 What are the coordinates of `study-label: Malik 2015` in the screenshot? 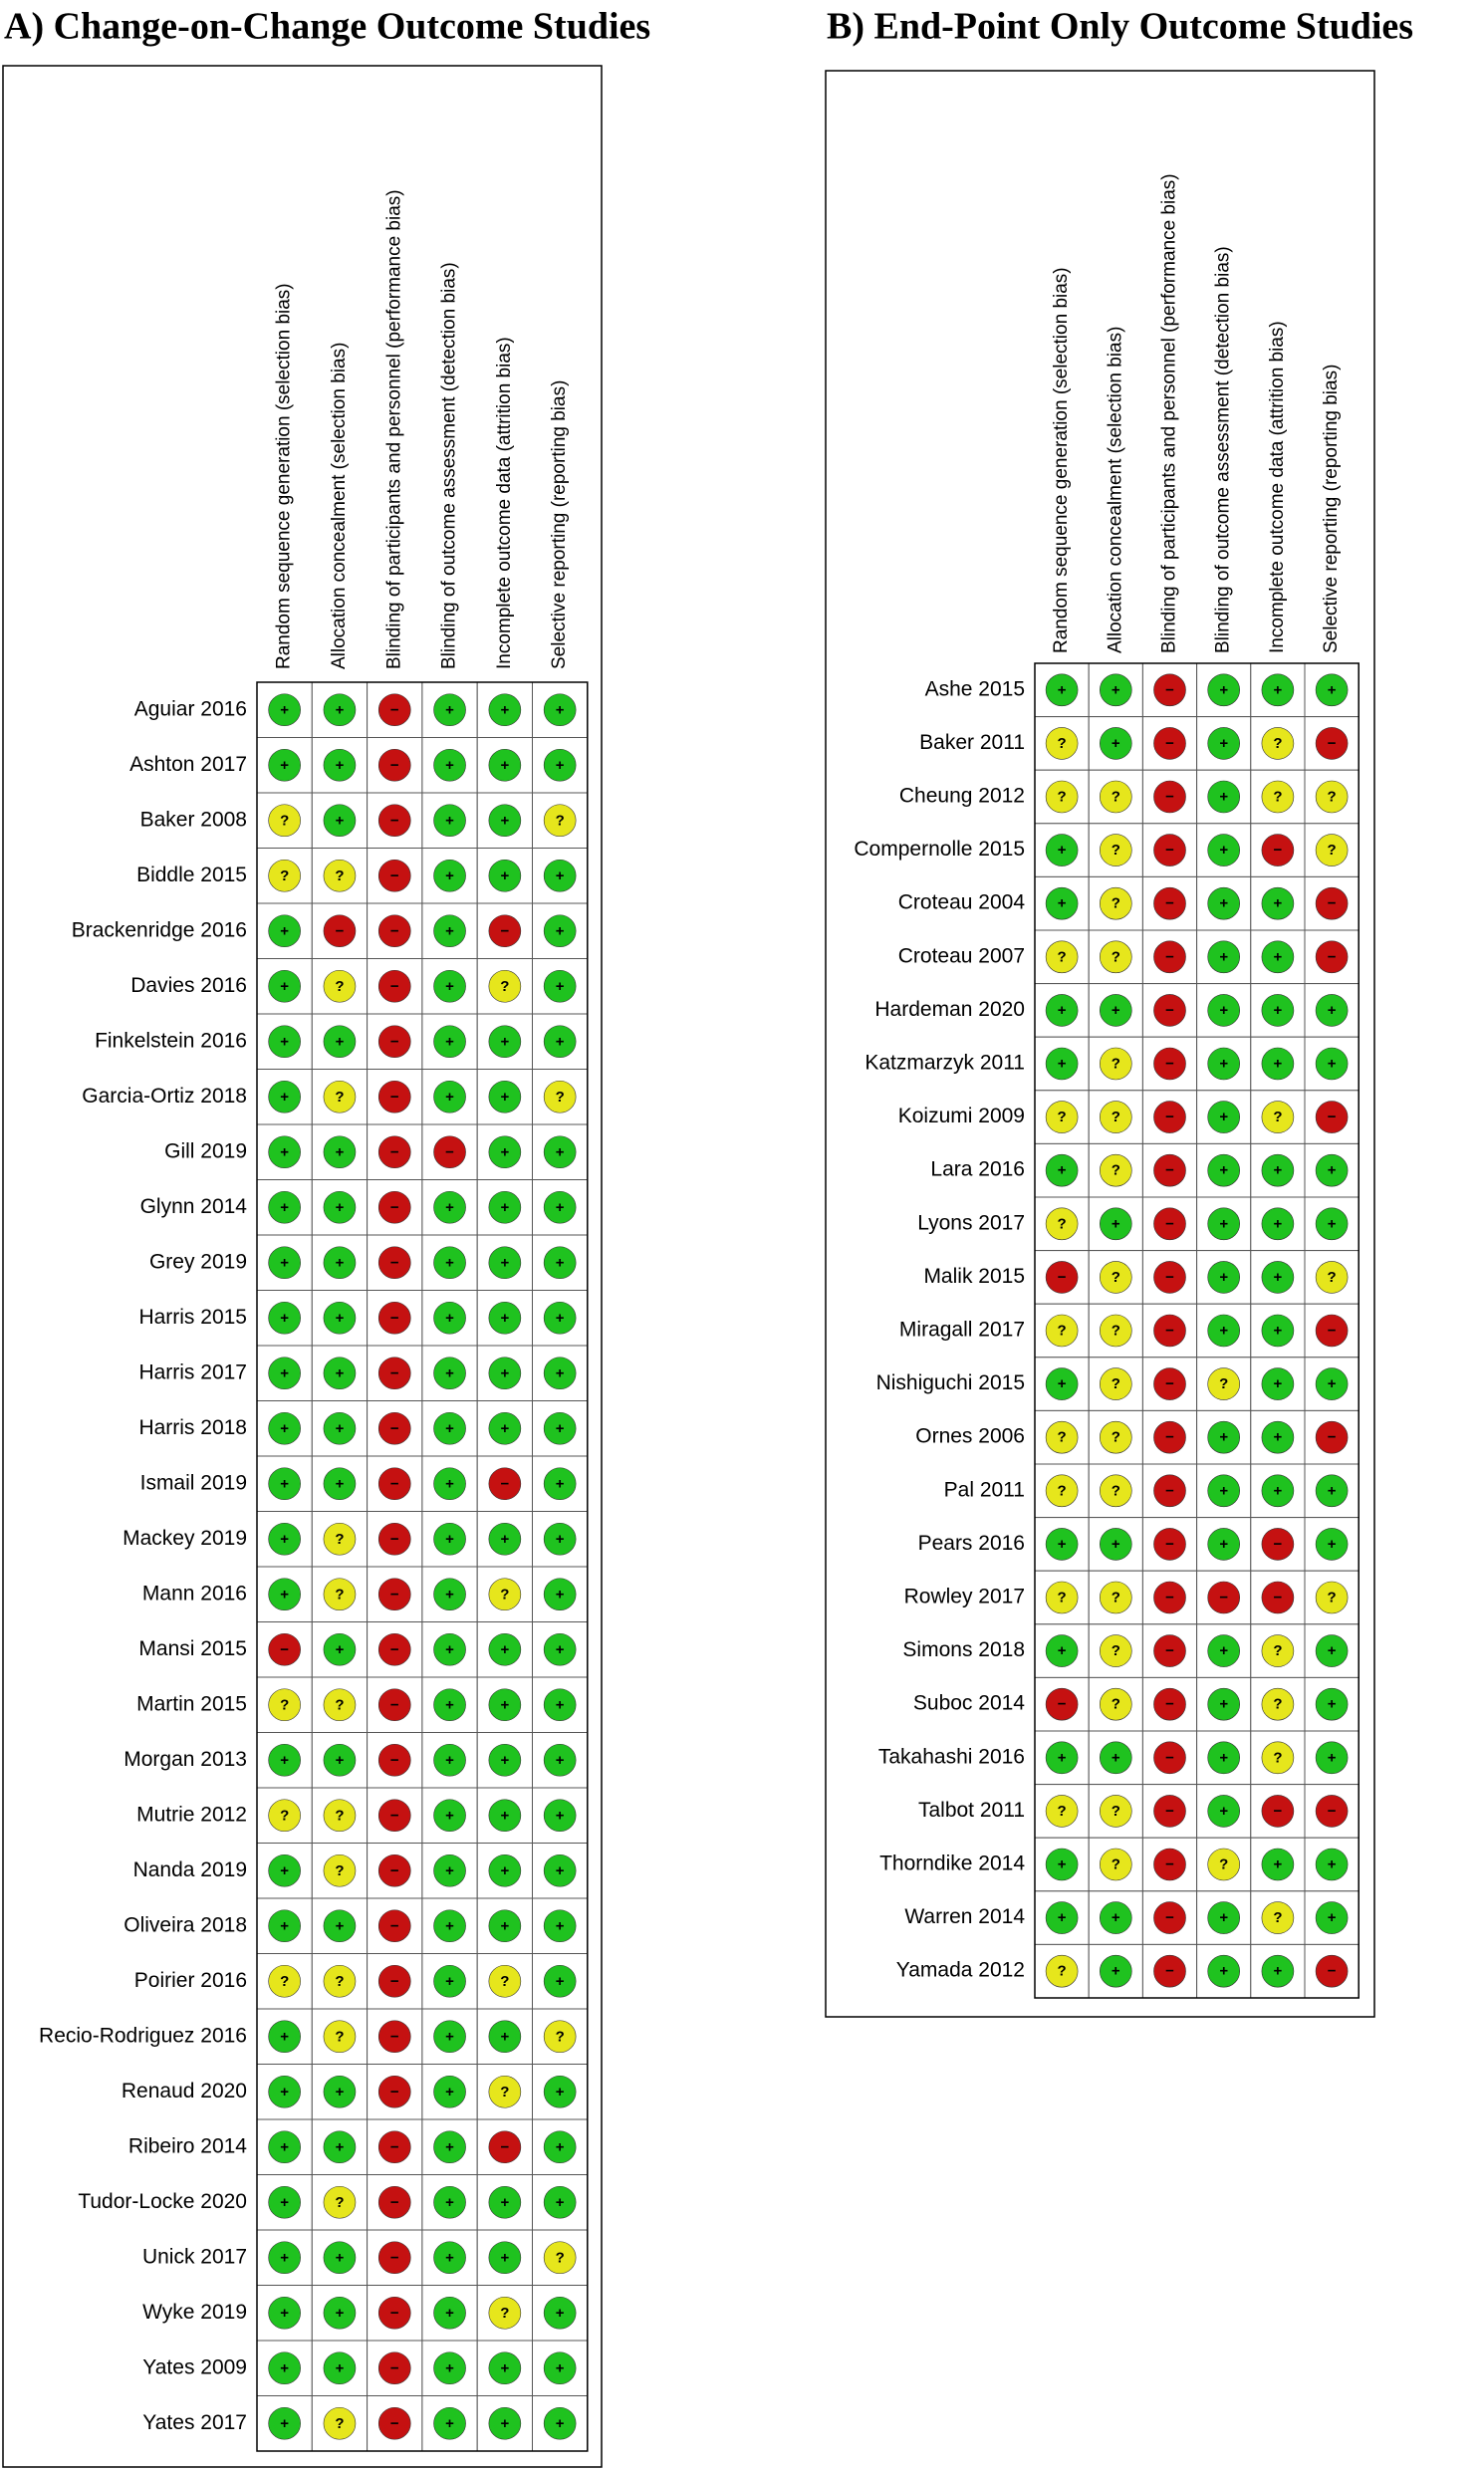 It's located at (974, 1276).